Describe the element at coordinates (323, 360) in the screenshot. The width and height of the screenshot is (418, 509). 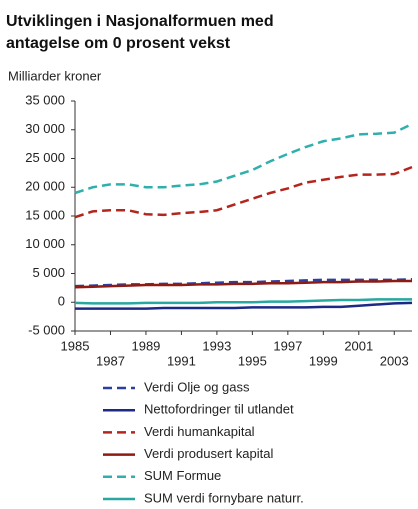
I see `x-tick-label: 1999` at that location.